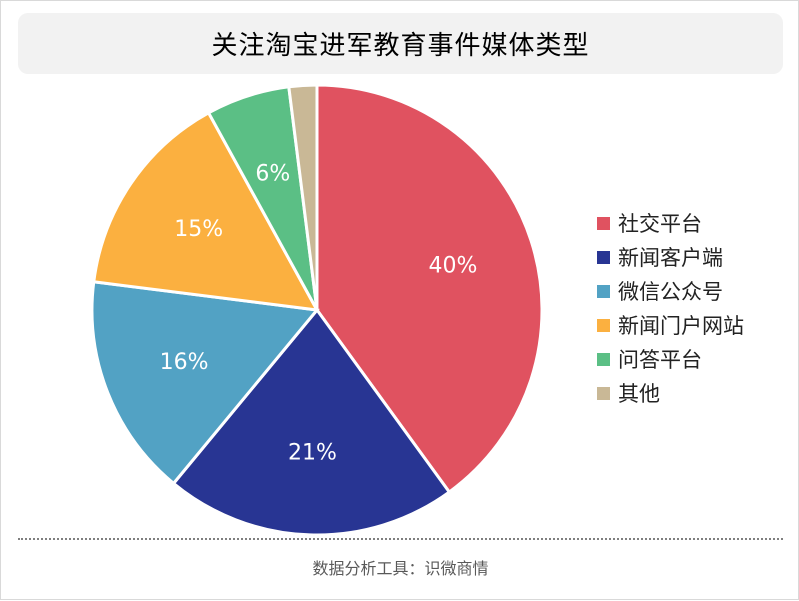 The image size is (799, 601). Describe the element at coordinates (660, 224) in the screenshot. I see `legend-label: 社交平台` at that location.